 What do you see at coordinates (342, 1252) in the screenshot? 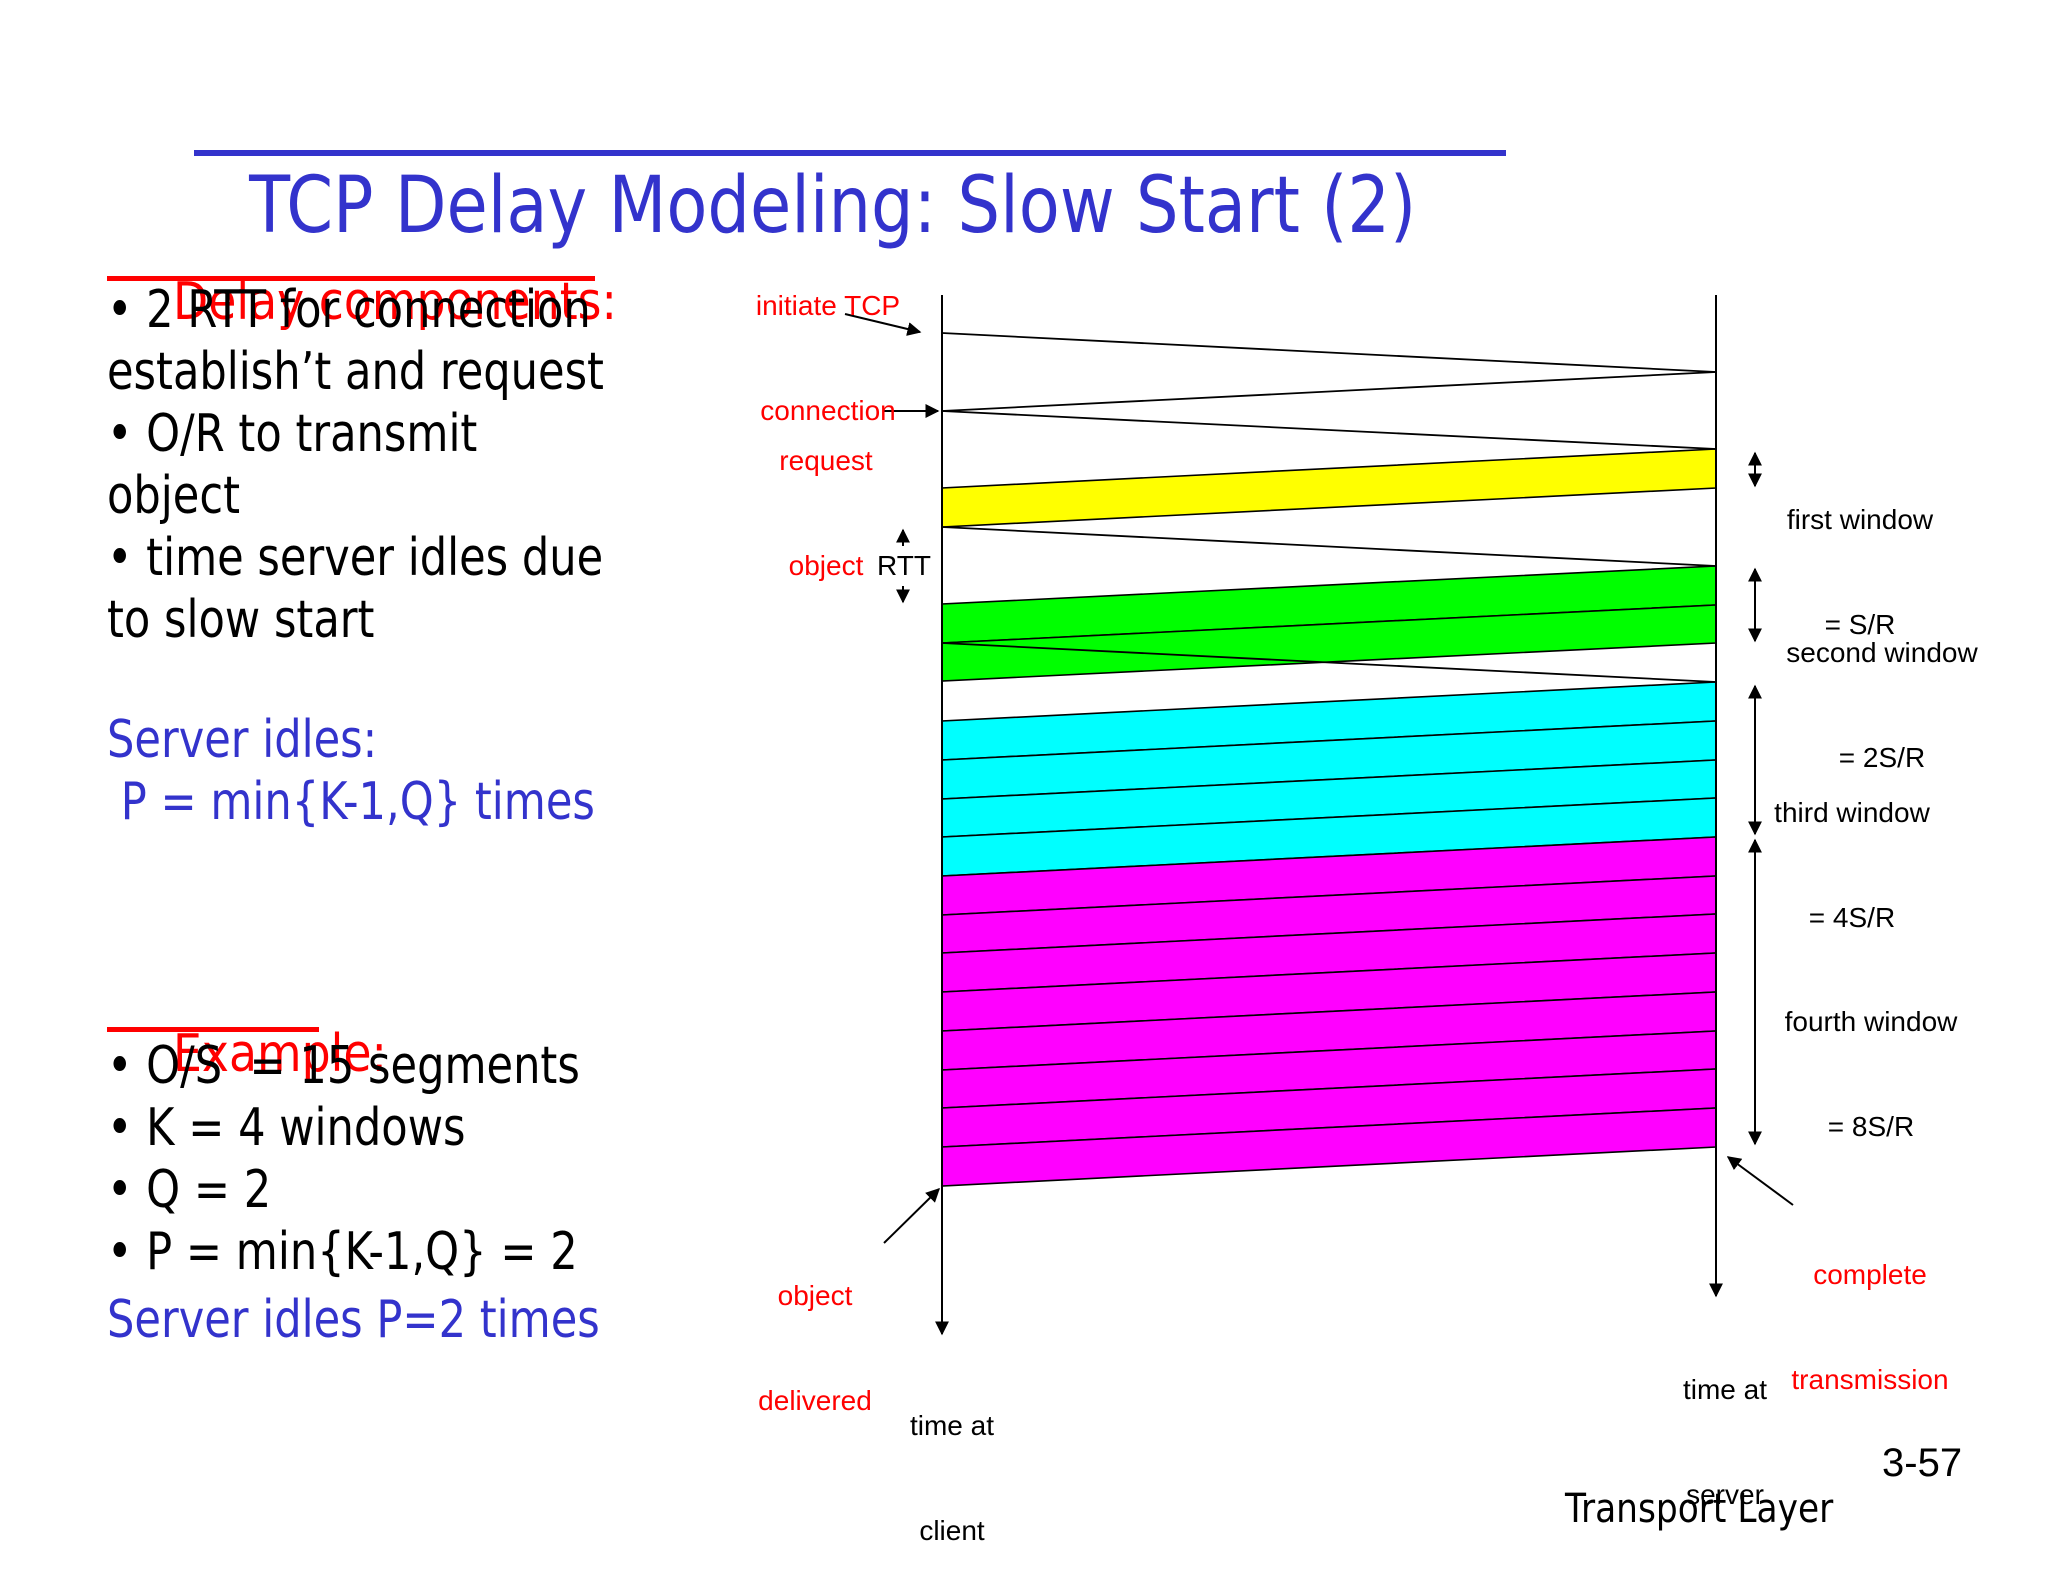
I see `example-line-4: • P = min{K-1,Q} = 2` at bounding box center [342, 1252].